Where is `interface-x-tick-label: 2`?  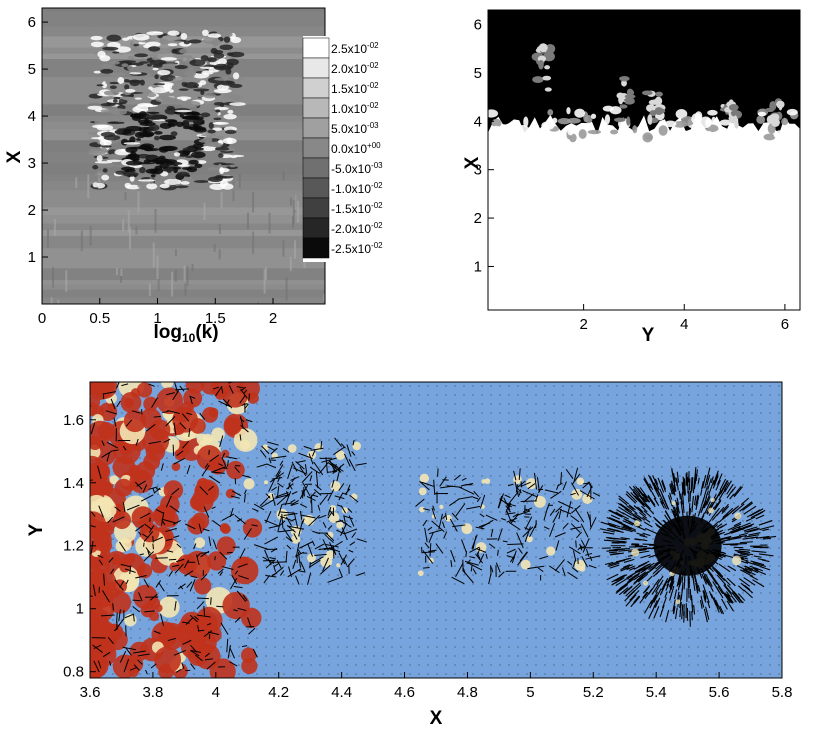
interface-x-tick-label: 2 is located at coordinates (583, 324).